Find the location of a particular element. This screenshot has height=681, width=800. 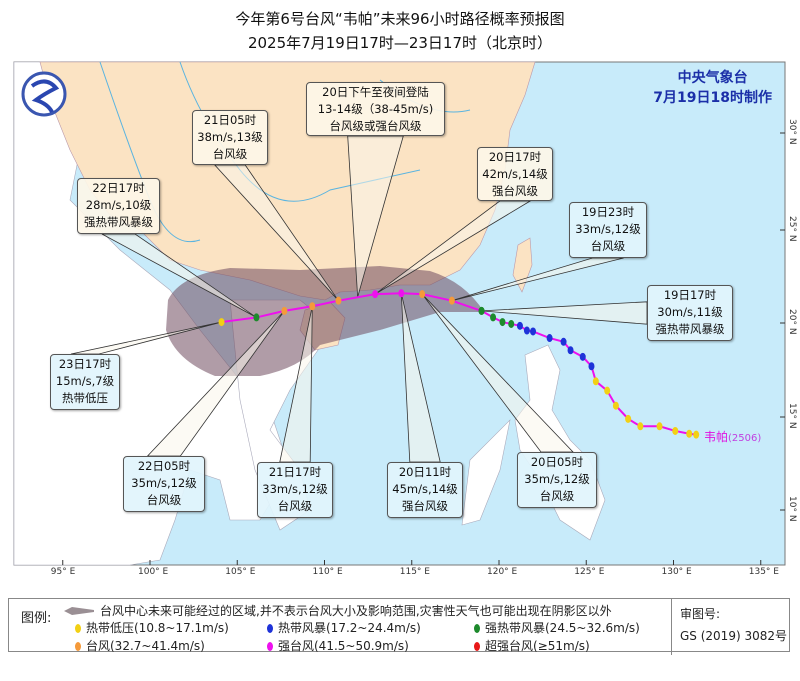

landfall-callout: 20日下午至夜间登陆 13-14级（38-45m/s) 台风级或强台风级 is located at coordinates (375, 109).